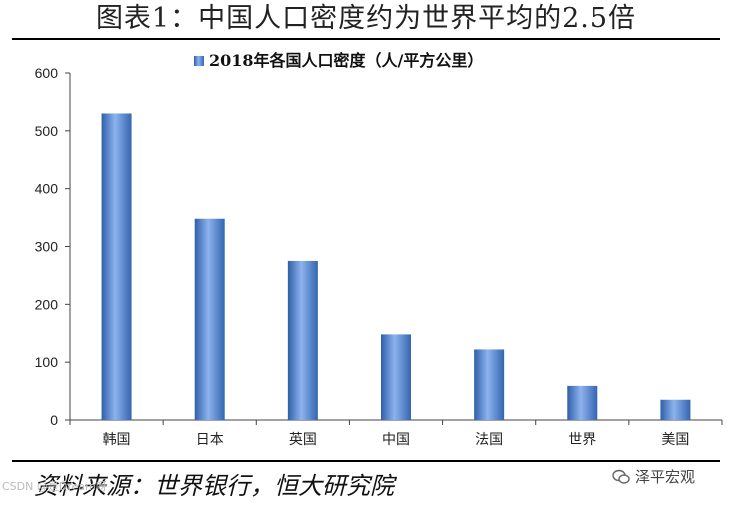 The width and height of the screenshot is (732, 506). Describe the element at coordinates (303, 439) in the screenshot. I see `x-tick-label: 英国` at that location.